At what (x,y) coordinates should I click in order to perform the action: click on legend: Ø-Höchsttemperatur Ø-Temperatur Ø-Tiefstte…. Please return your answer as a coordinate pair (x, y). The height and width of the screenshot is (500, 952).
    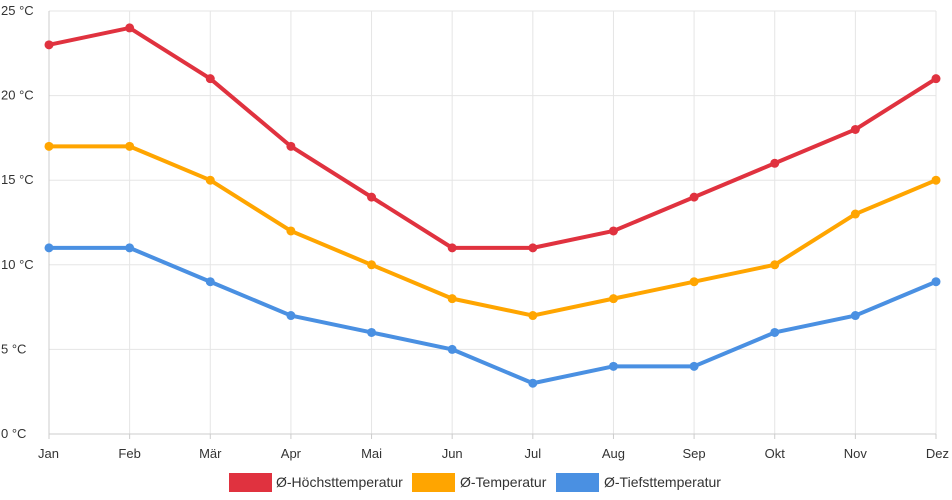
    Looking at the image, I should click on (475, 482).